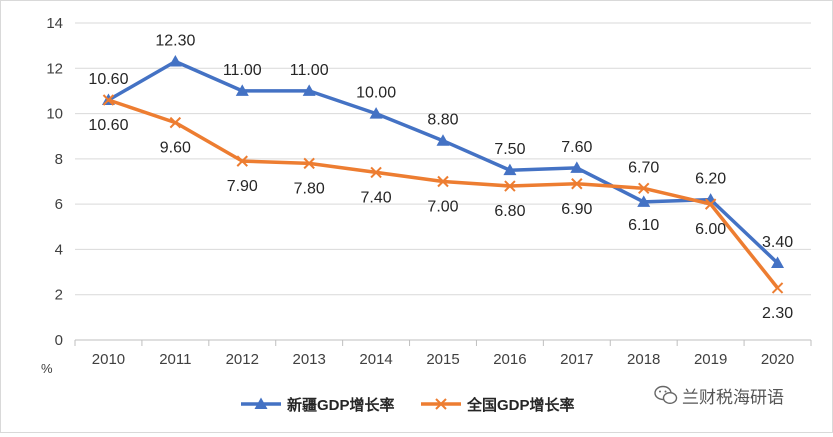 This screenshot has height=437, width=833. What do you see at coordinates (59, 340) in the screenshot?
I see `y-tick-label: 0` at bounding box center [59, 340].